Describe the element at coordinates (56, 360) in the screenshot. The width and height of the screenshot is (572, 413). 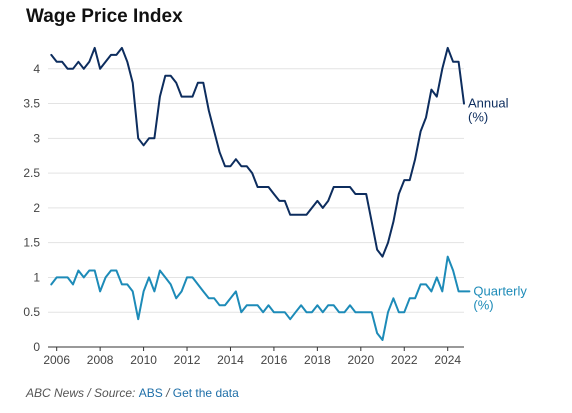
I see `x-tick-label: 2006` at that location.